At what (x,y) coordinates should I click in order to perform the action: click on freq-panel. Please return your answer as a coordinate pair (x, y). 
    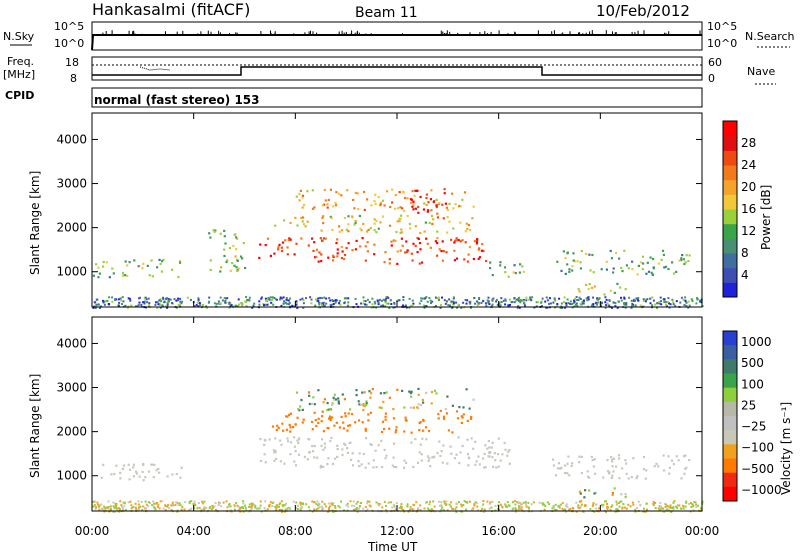
    Looking at the image, I should click on (397, 68).